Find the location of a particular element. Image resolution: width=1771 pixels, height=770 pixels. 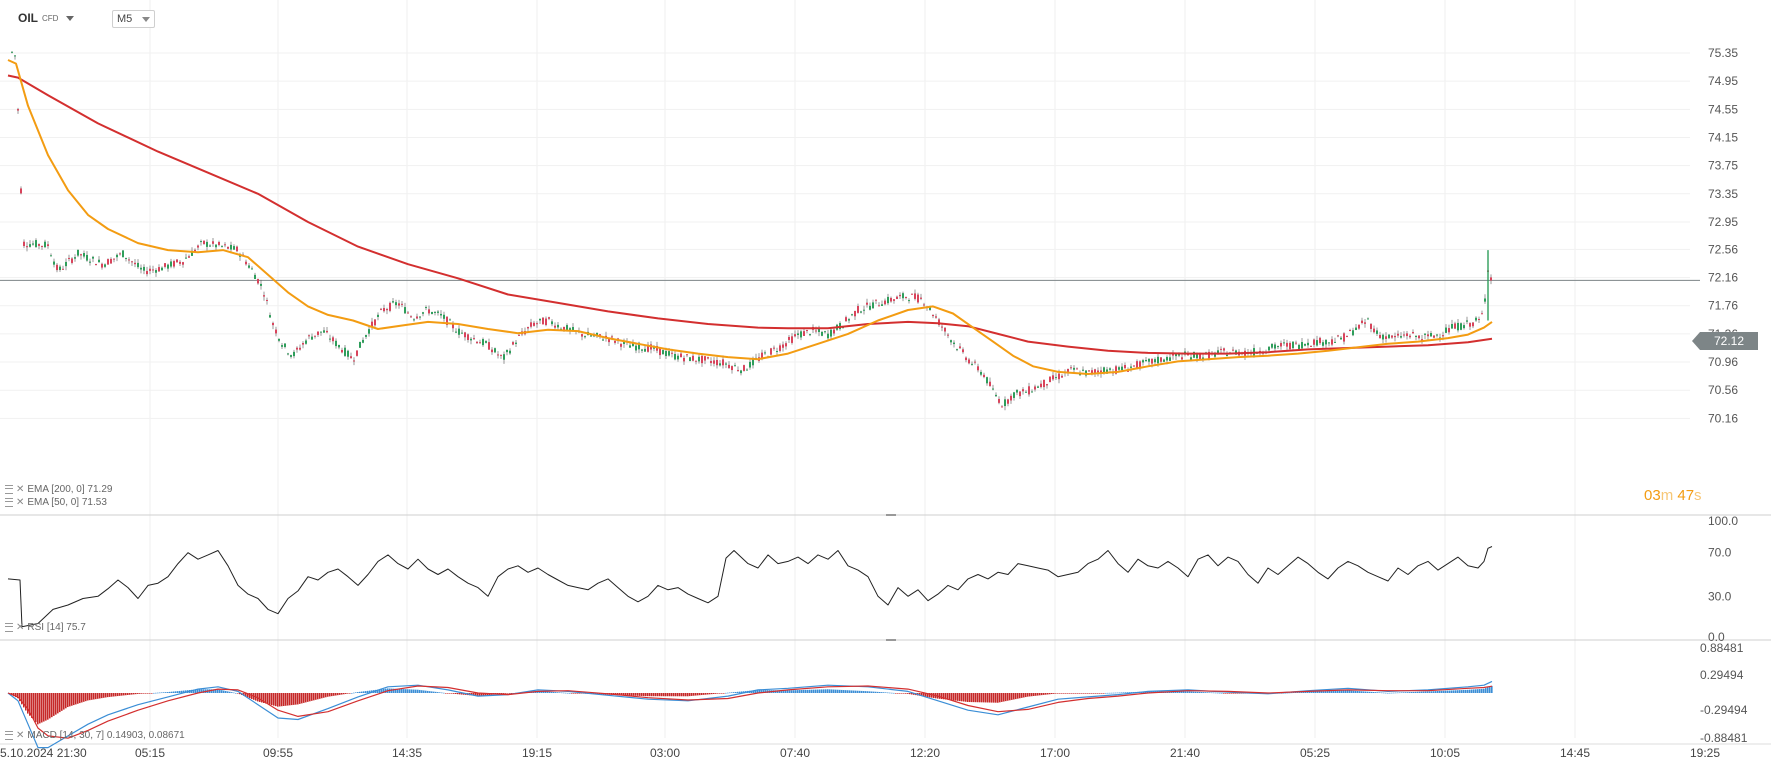

x-tick-label: 07:40 is located at coordinates (795, 753).